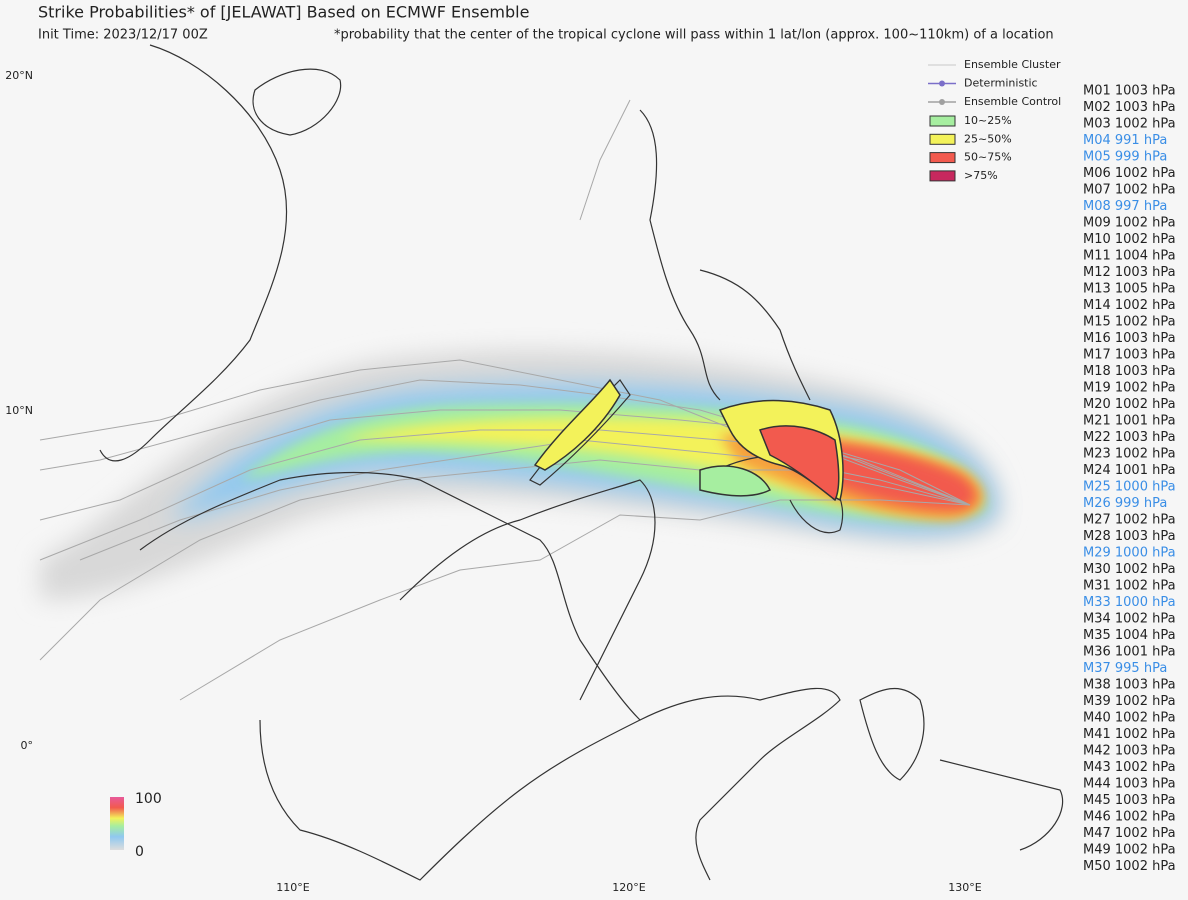 The width and height of the screenshot is (1188, 900). Describe the element at coordinates (27, 745) in the screenshot. I see `lat-label: 0°` at that location.